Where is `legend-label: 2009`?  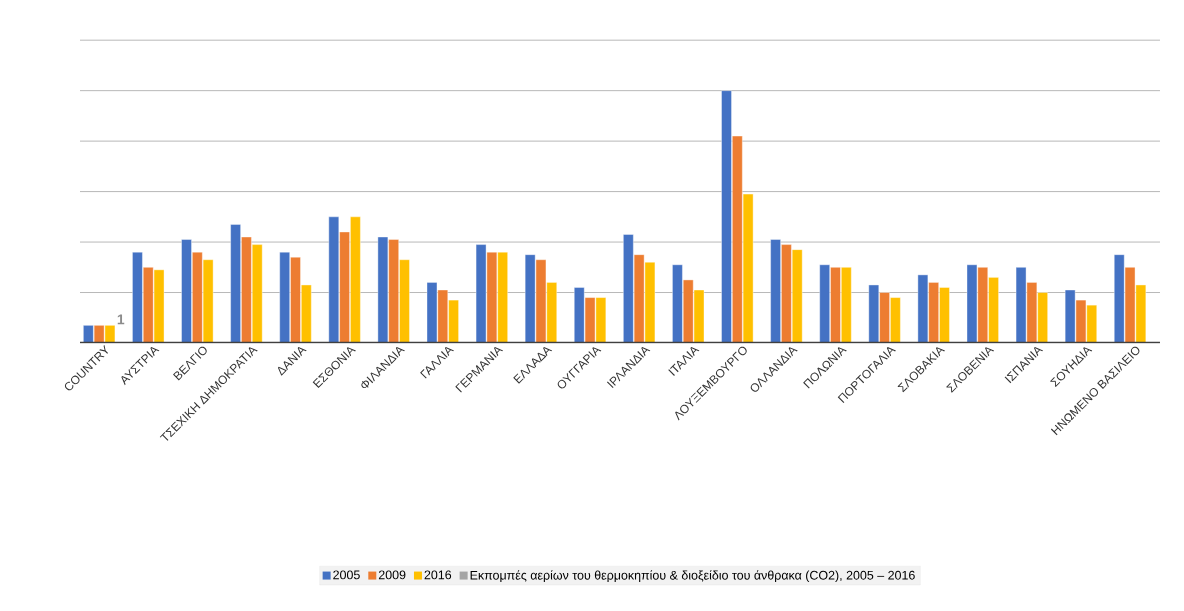 legend-label: 2009 is located at coordinates (392, 575).